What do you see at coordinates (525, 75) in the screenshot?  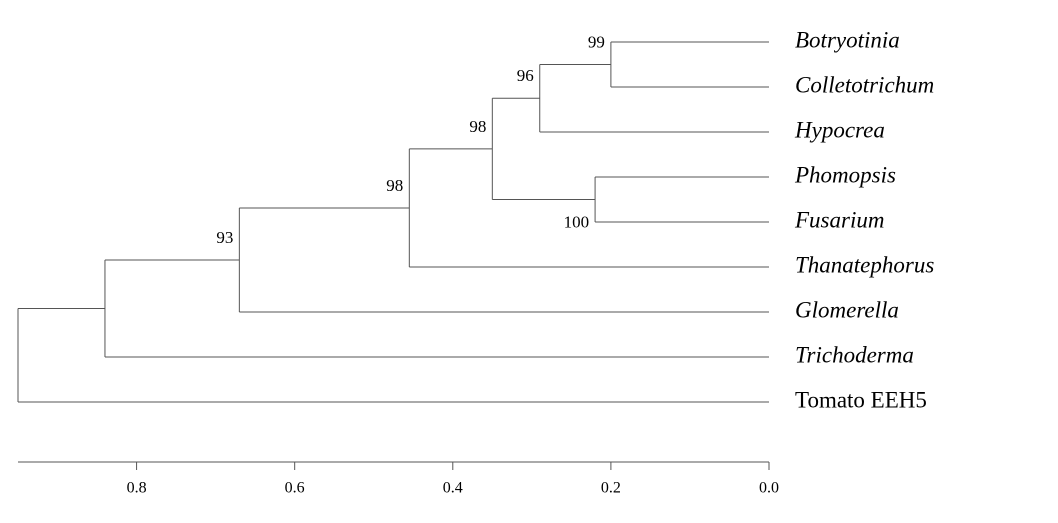 I see `support-label: 96` at bounding box center [525, 75].